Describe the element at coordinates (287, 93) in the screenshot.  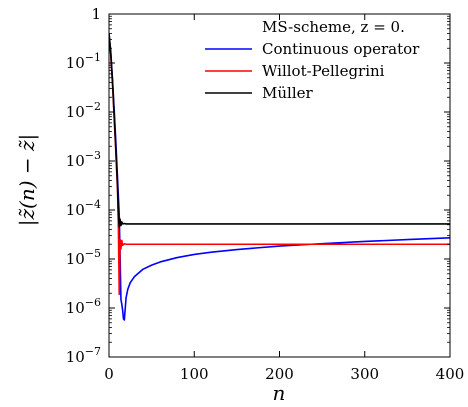
I see `legend-label-m-ller: Müller` at that location.